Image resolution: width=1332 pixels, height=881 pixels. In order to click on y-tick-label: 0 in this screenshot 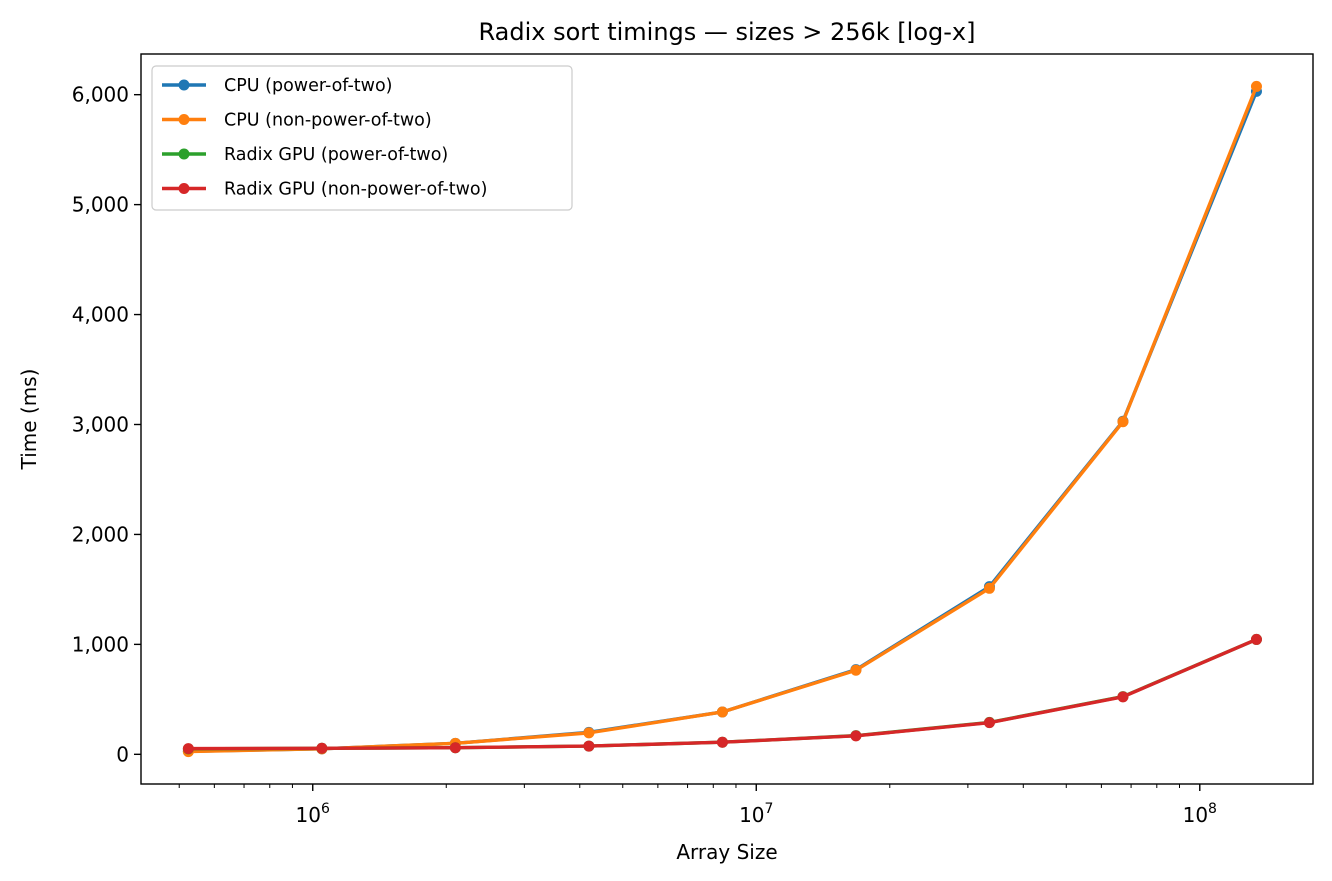, I will do `click(122, 754)`.